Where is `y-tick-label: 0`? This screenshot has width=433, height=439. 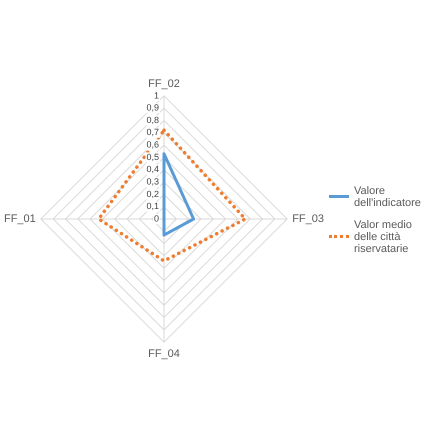
y-tick-label: 0 is located at coordinates (157, 218).